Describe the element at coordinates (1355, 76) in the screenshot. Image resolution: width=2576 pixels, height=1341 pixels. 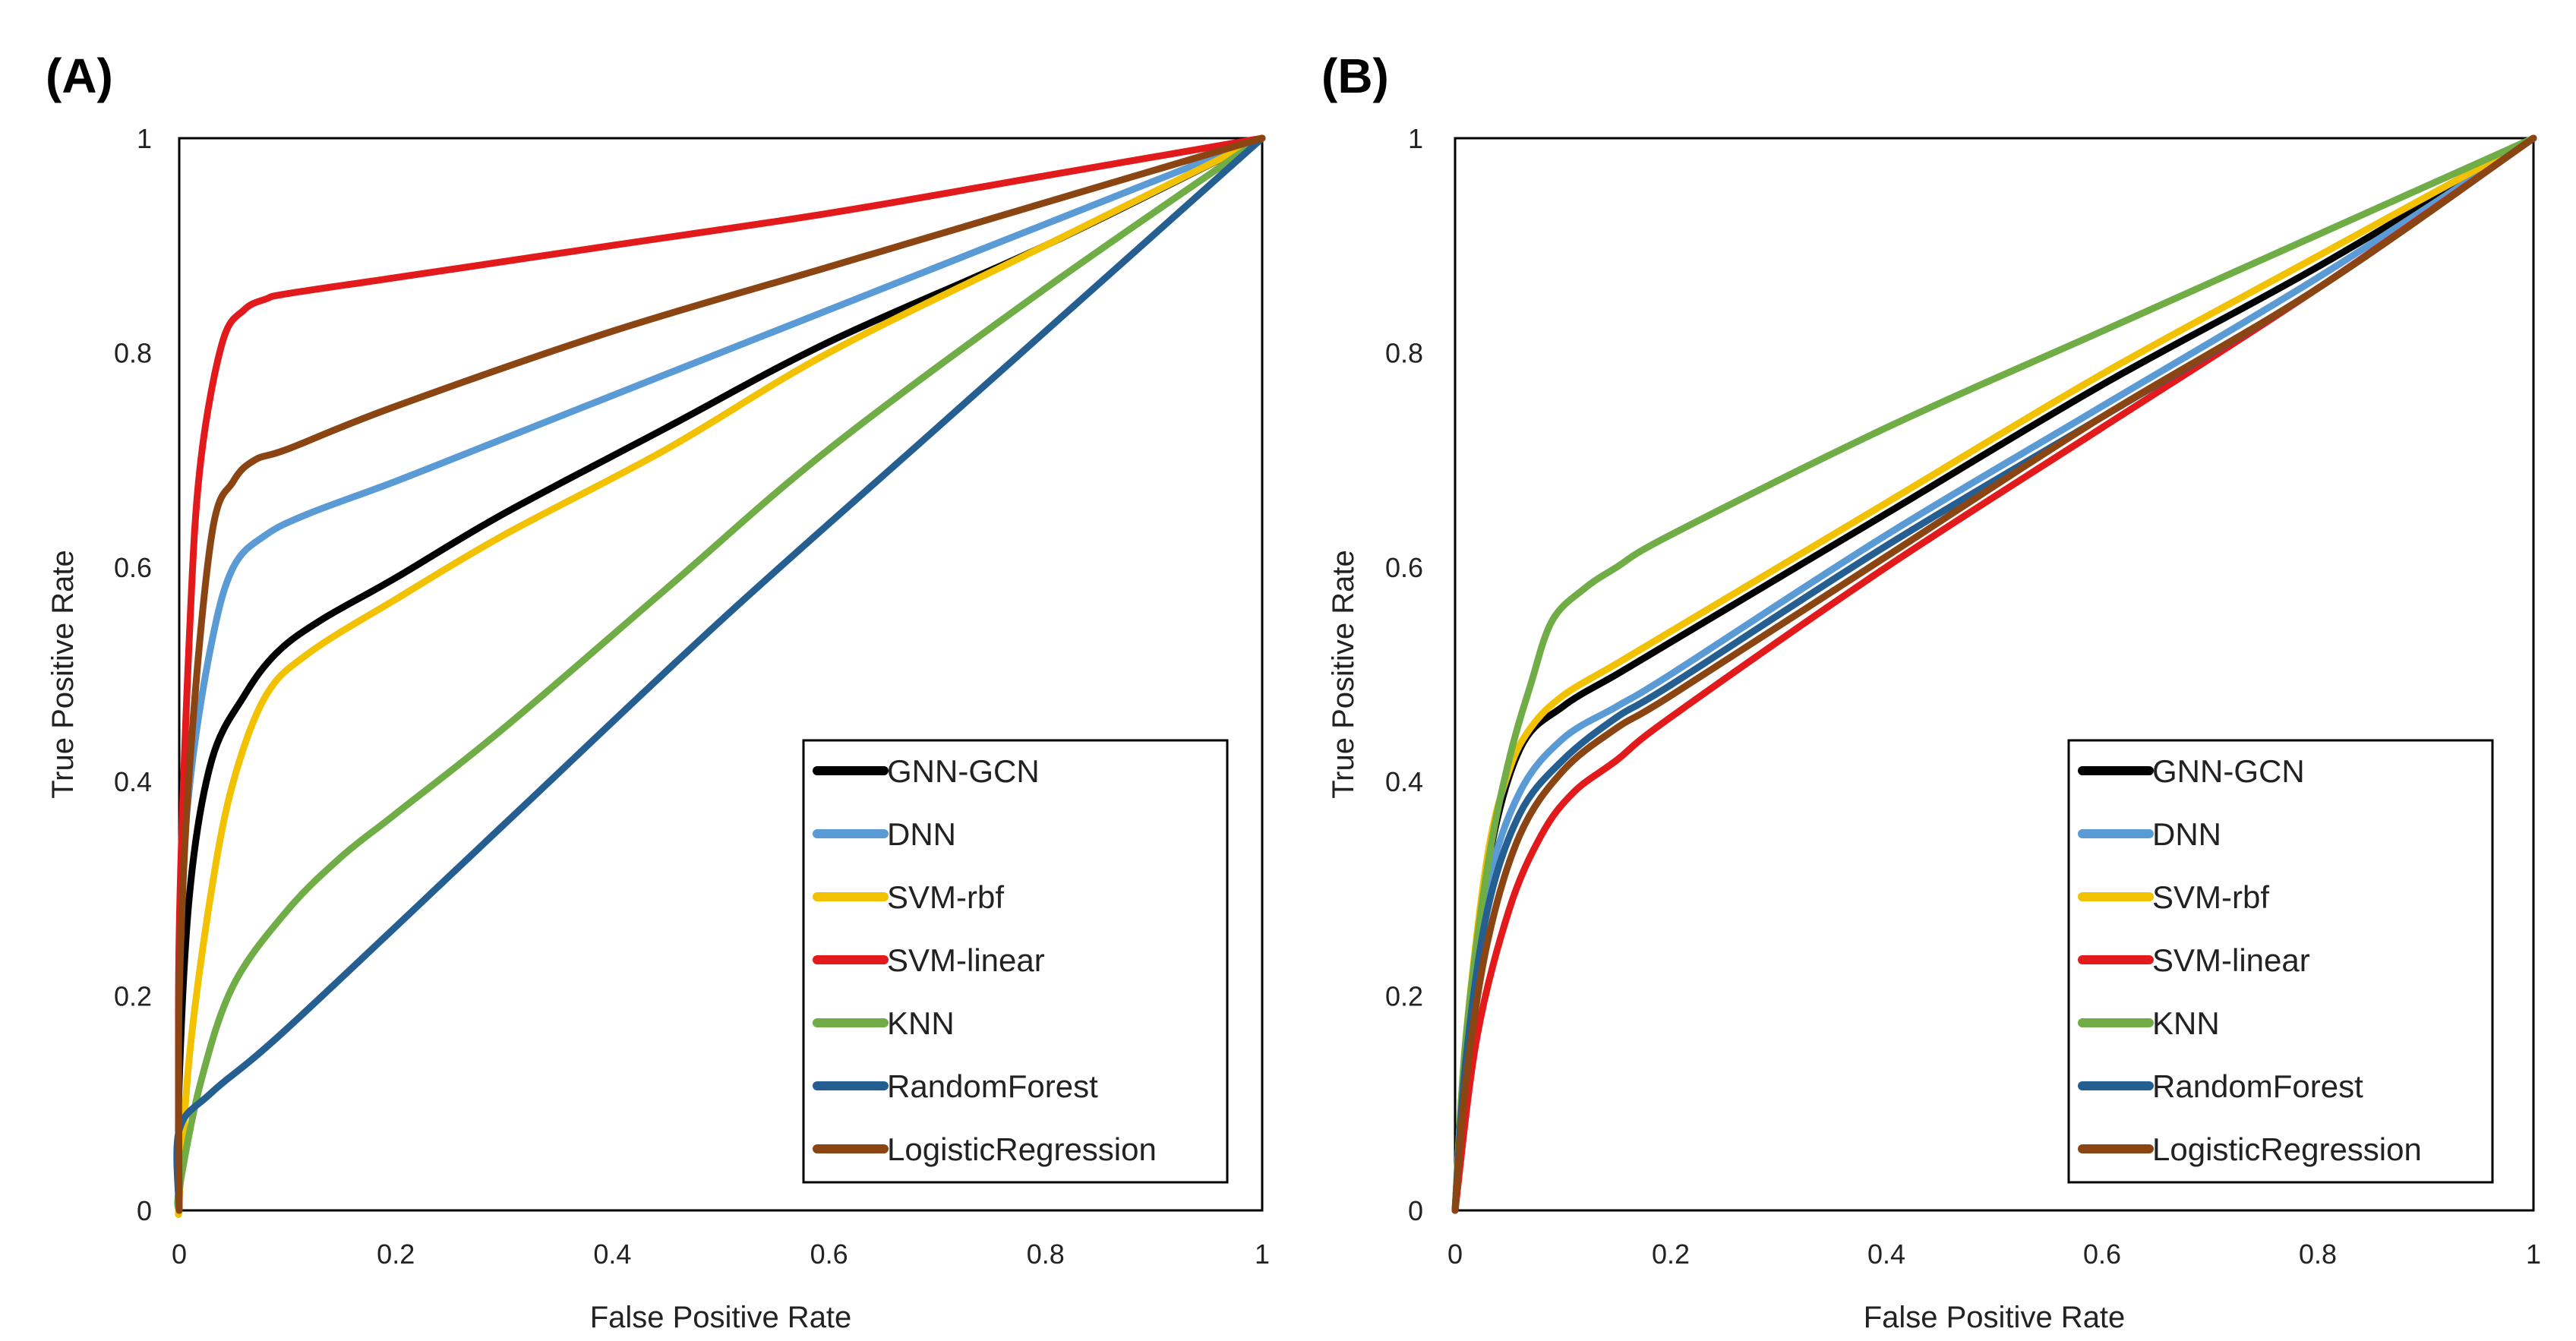
I see `panel-label: (B)` at that location.